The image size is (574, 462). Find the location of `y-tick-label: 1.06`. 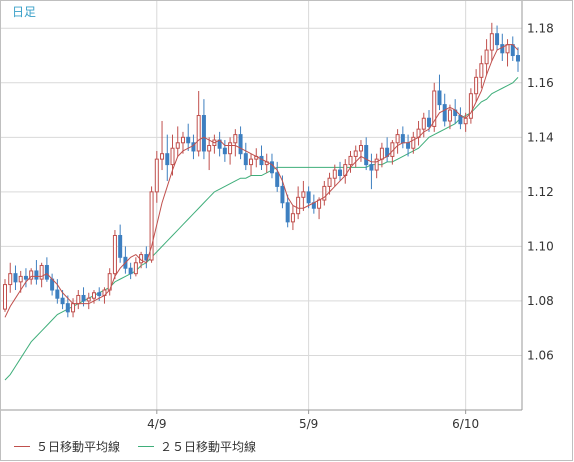

y-tick-label: 1.06 is located at coordinates (540, 355).